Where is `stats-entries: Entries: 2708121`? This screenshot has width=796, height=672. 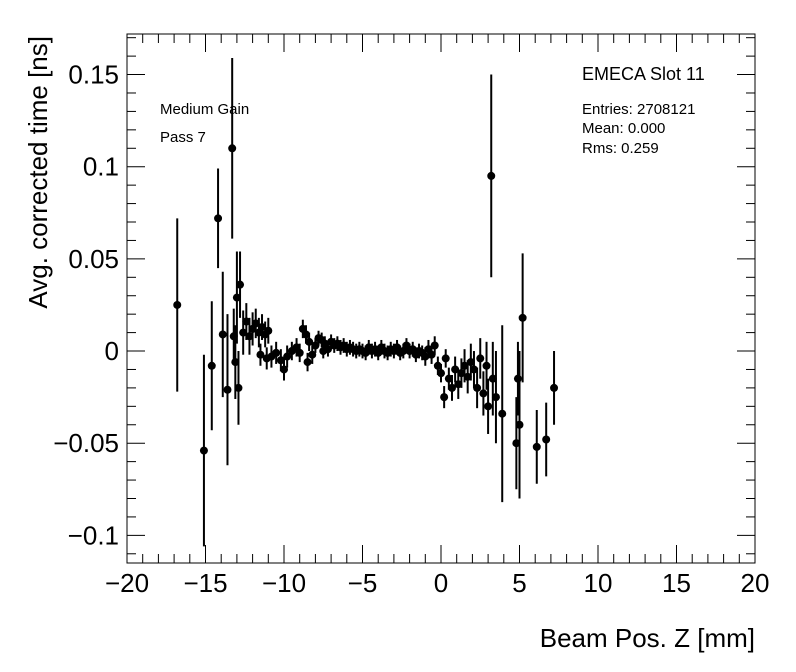
stats-entries: Entries: 2708121 is located at coordinates (638, 109).